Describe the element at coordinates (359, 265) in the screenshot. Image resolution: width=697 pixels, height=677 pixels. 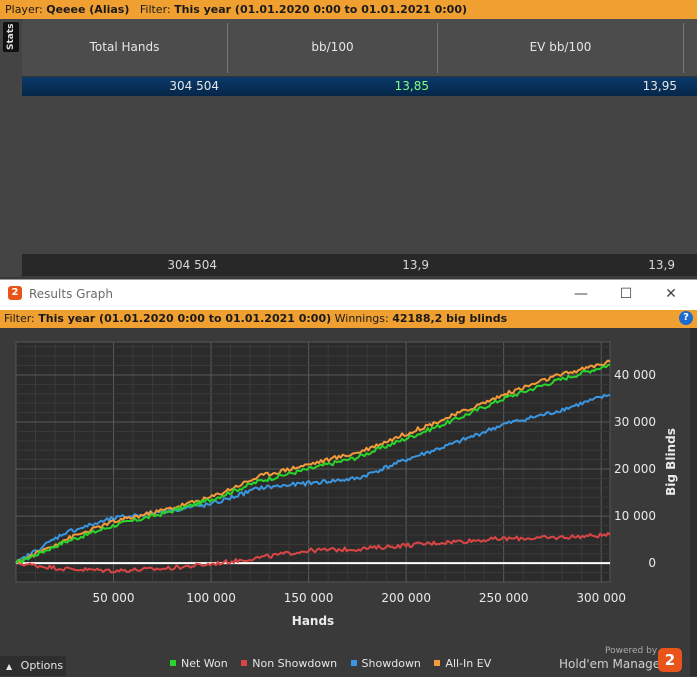
I see `table-totals-row: 304 504 13,9 13,9` at that location.